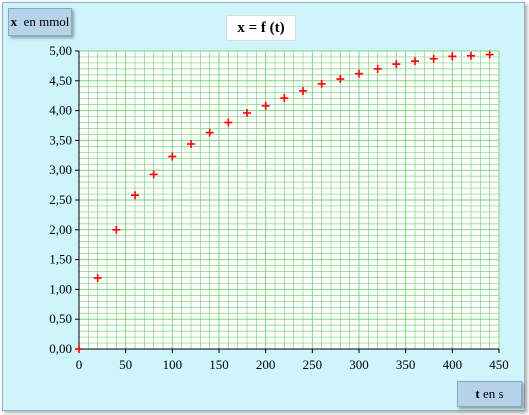  I want to click on x-axis-label: t en s, so click(489, 394).